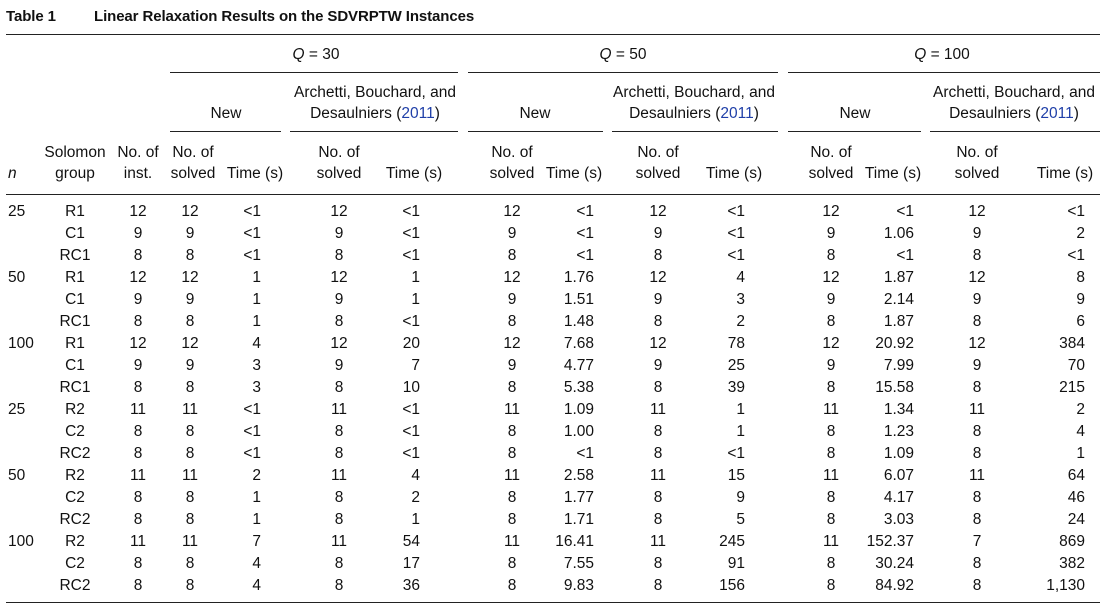 The height and width of the screenshot is (613, 1106). What do you see at coordinates (339, 343) in the screenshot?
I see `cell-q30-ref-solved: 12` at bounding box center [339, 343].